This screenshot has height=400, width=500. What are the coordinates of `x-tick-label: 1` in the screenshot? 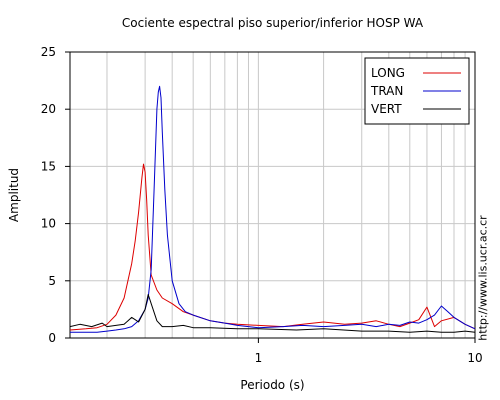 It's located at (259, 358).